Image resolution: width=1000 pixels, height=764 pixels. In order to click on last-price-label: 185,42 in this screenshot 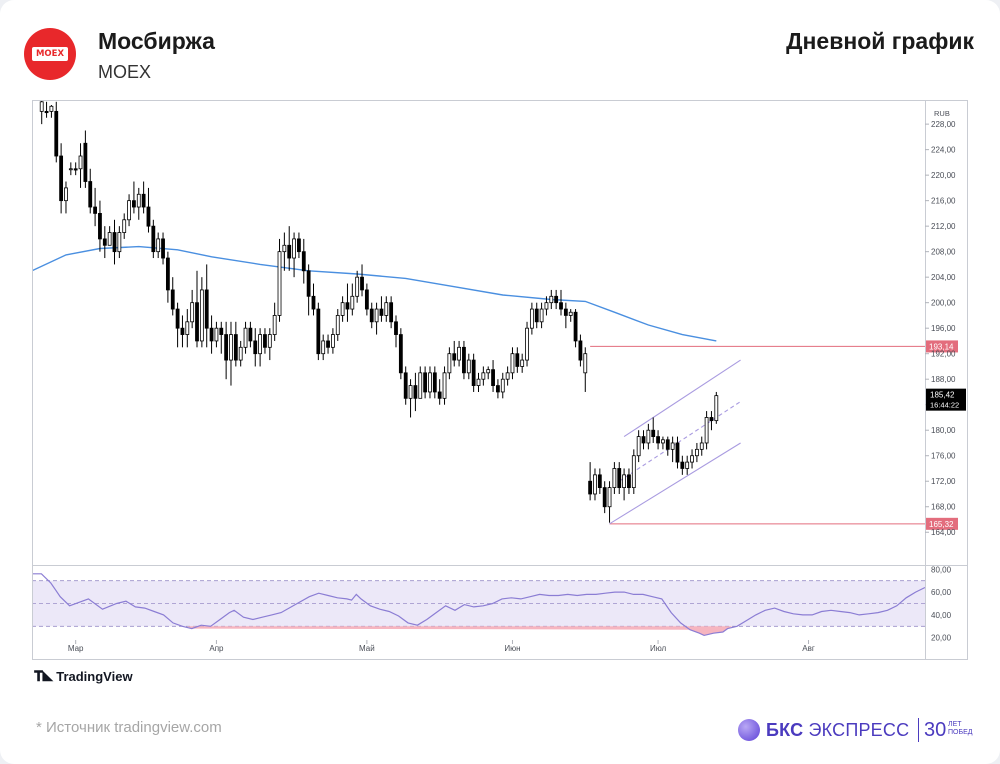, I will do `click(942, 395)`.